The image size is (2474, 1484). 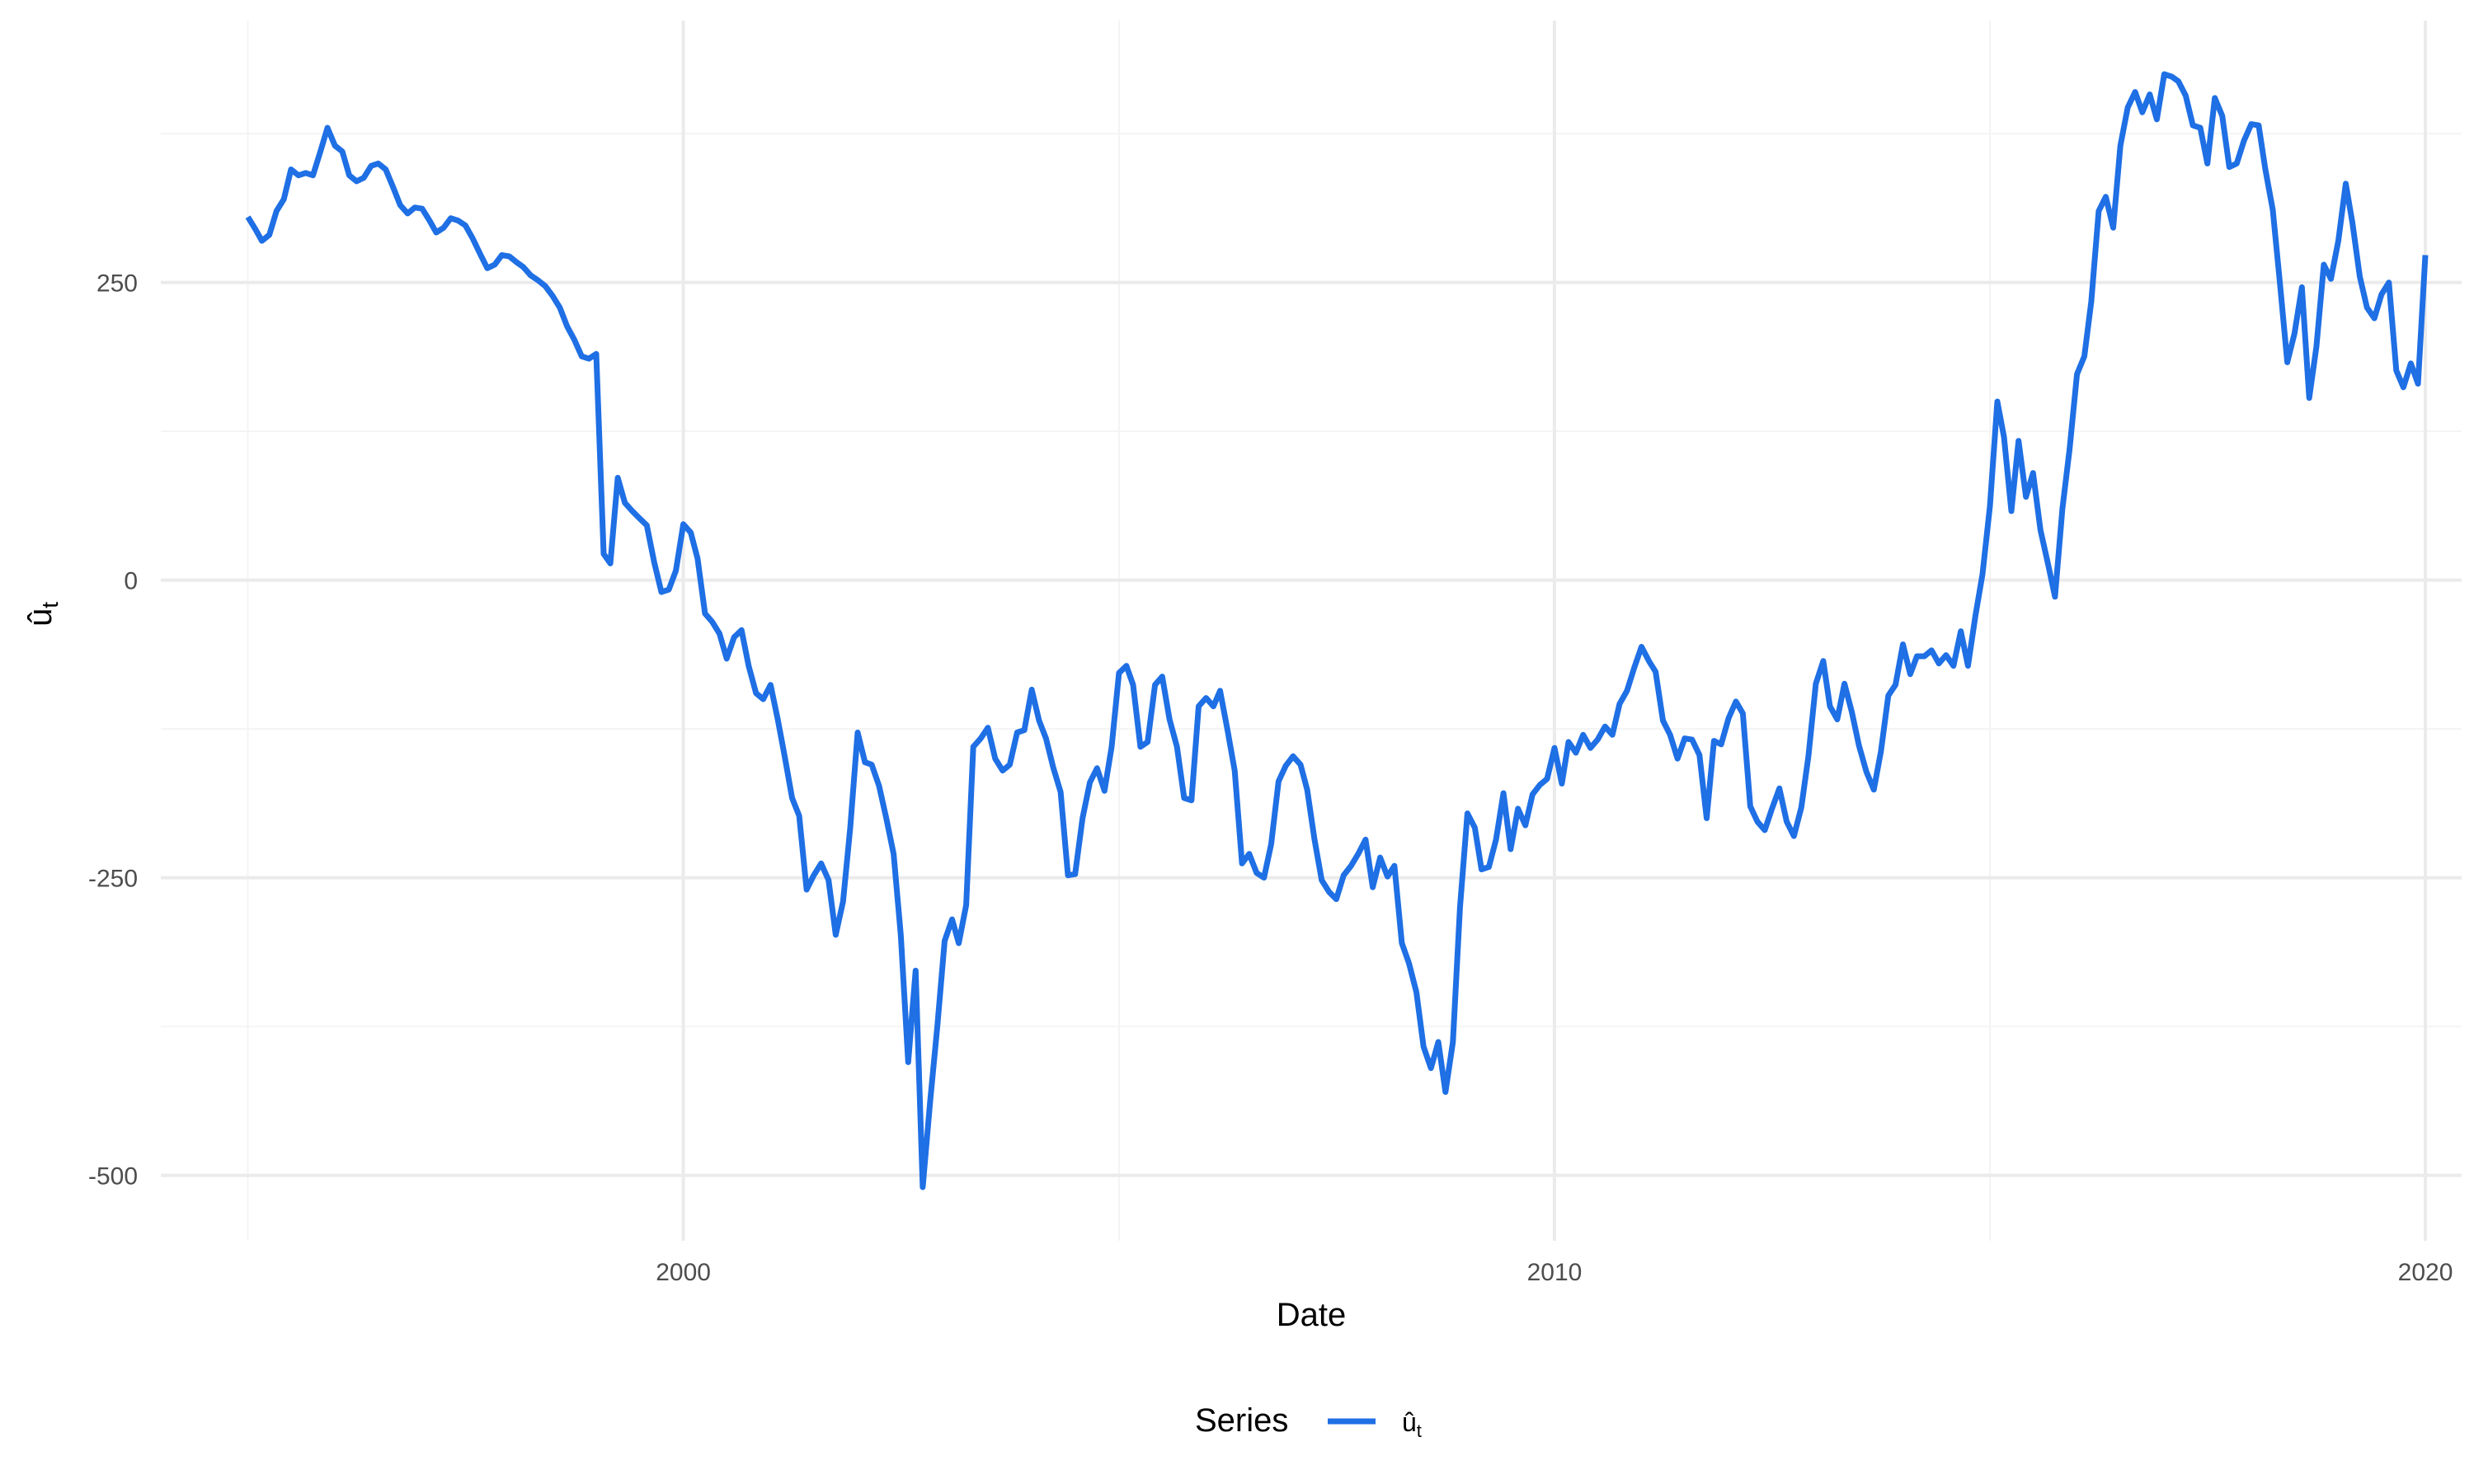 What do you see at coordinates (2425, 1272) in the screenshot?
I see `x-tick-label: 2020` at bounding box center [2425, 1272].